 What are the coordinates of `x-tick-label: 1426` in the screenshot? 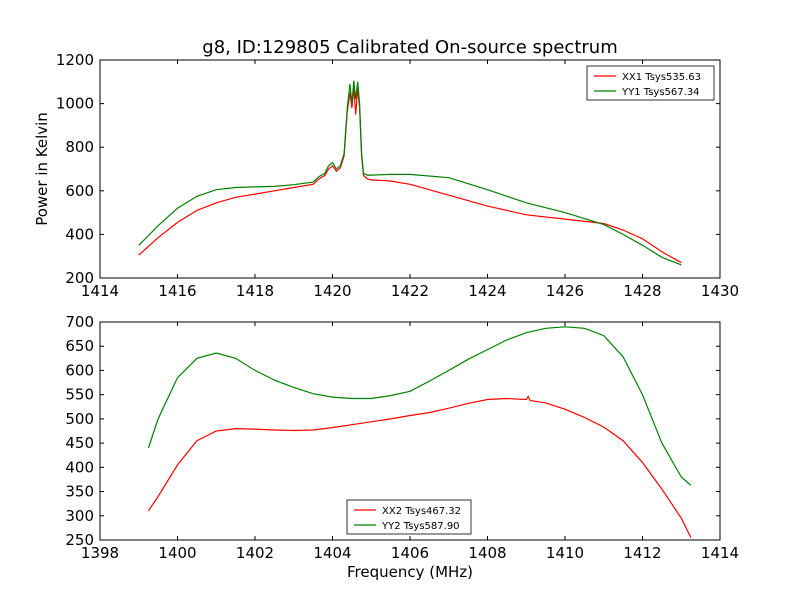 It's located at (565, 291).